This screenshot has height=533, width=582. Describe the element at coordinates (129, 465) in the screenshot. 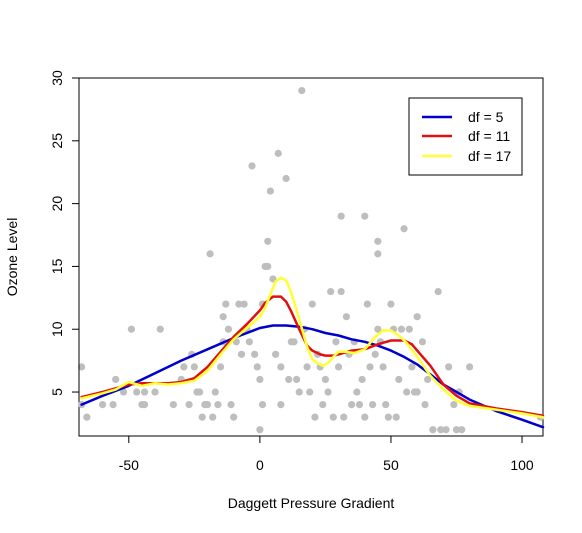

I see `x-tick-label: -50` at that location.